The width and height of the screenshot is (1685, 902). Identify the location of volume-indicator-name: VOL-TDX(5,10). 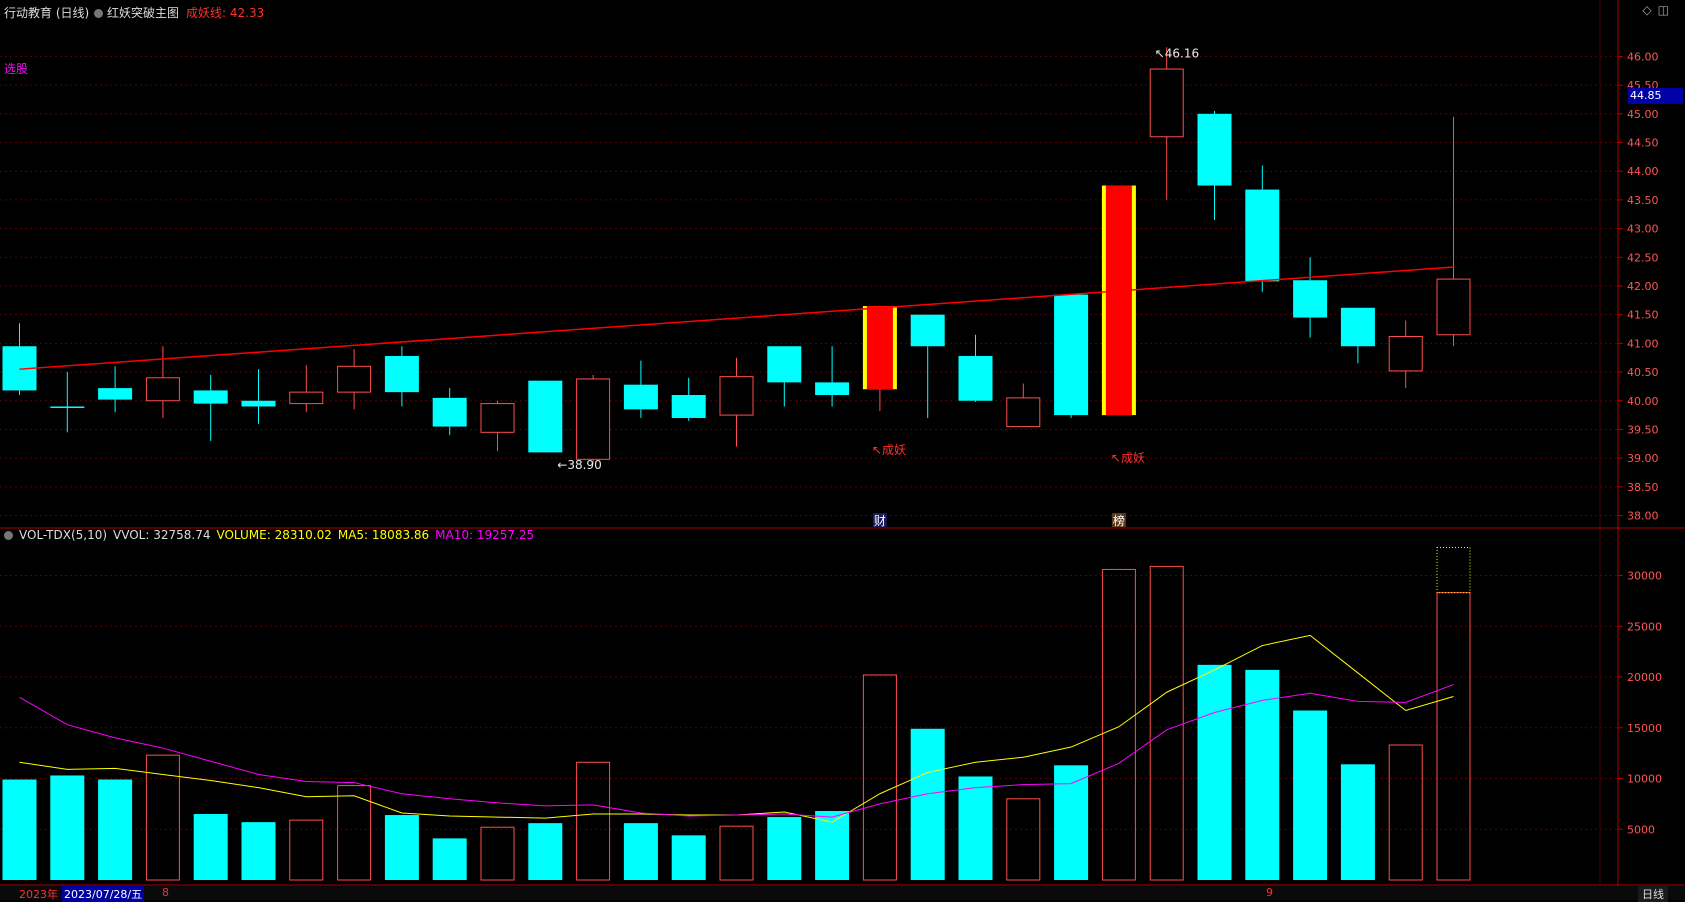
(63, 535).